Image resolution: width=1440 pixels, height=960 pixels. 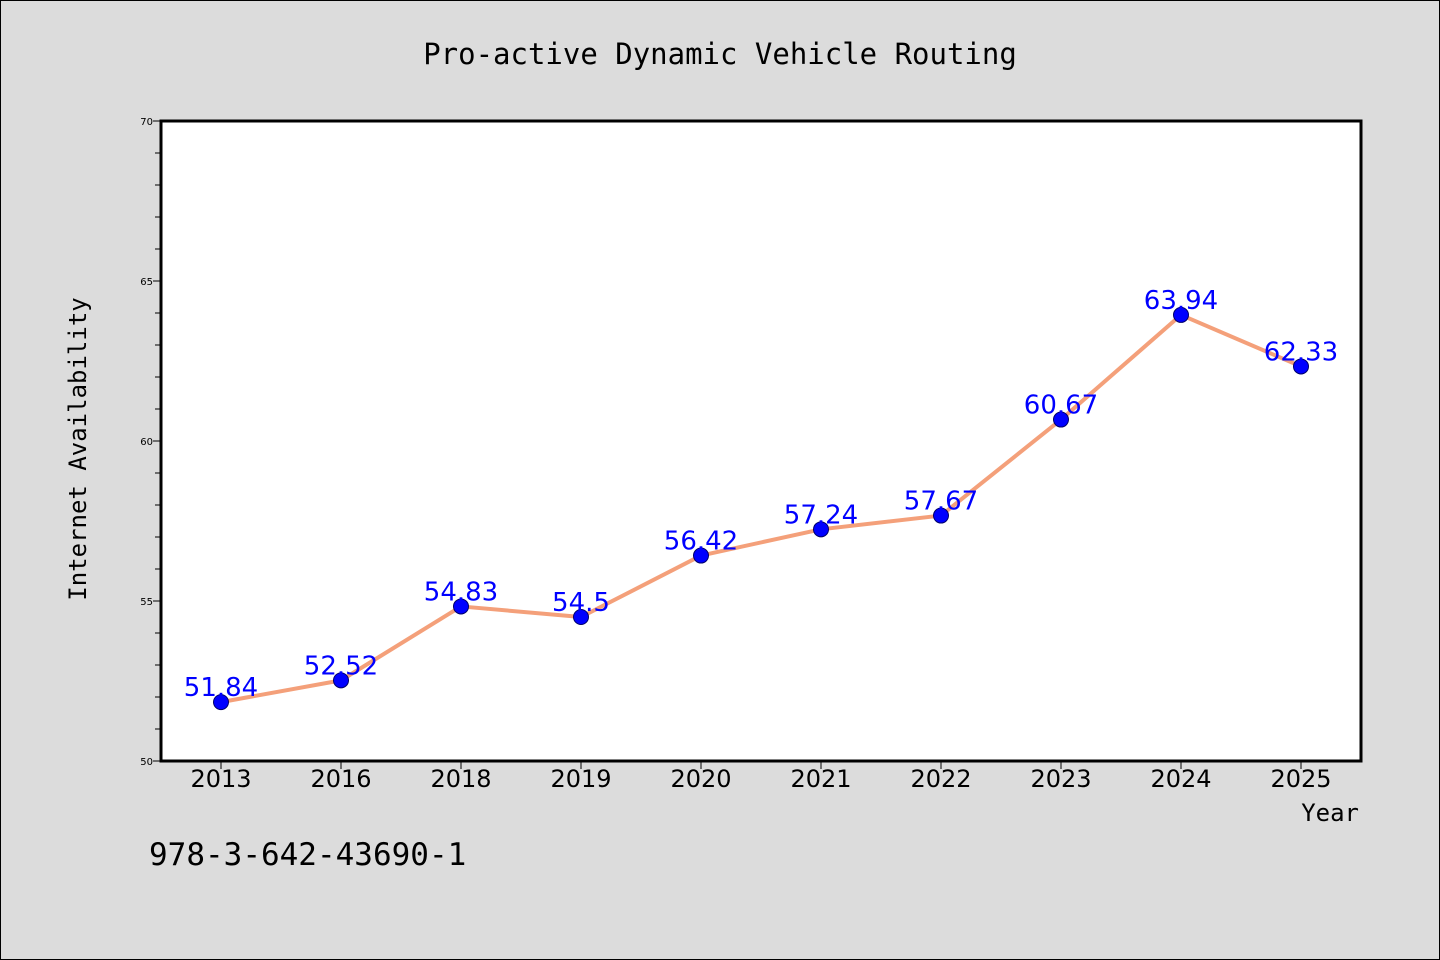 I want to click on data-label: 54.83, so click(x=461, y=592).